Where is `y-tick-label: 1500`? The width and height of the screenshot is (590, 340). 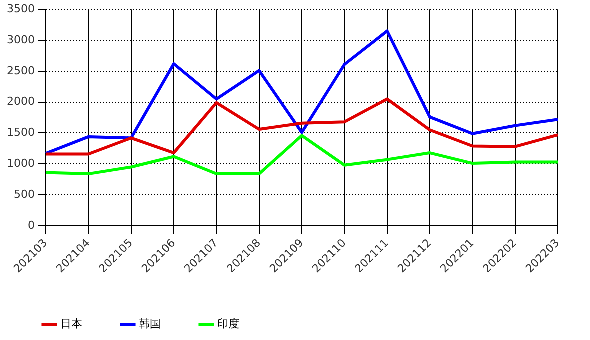
y-tick-label: 1500 is located at coordinates (20, 133).